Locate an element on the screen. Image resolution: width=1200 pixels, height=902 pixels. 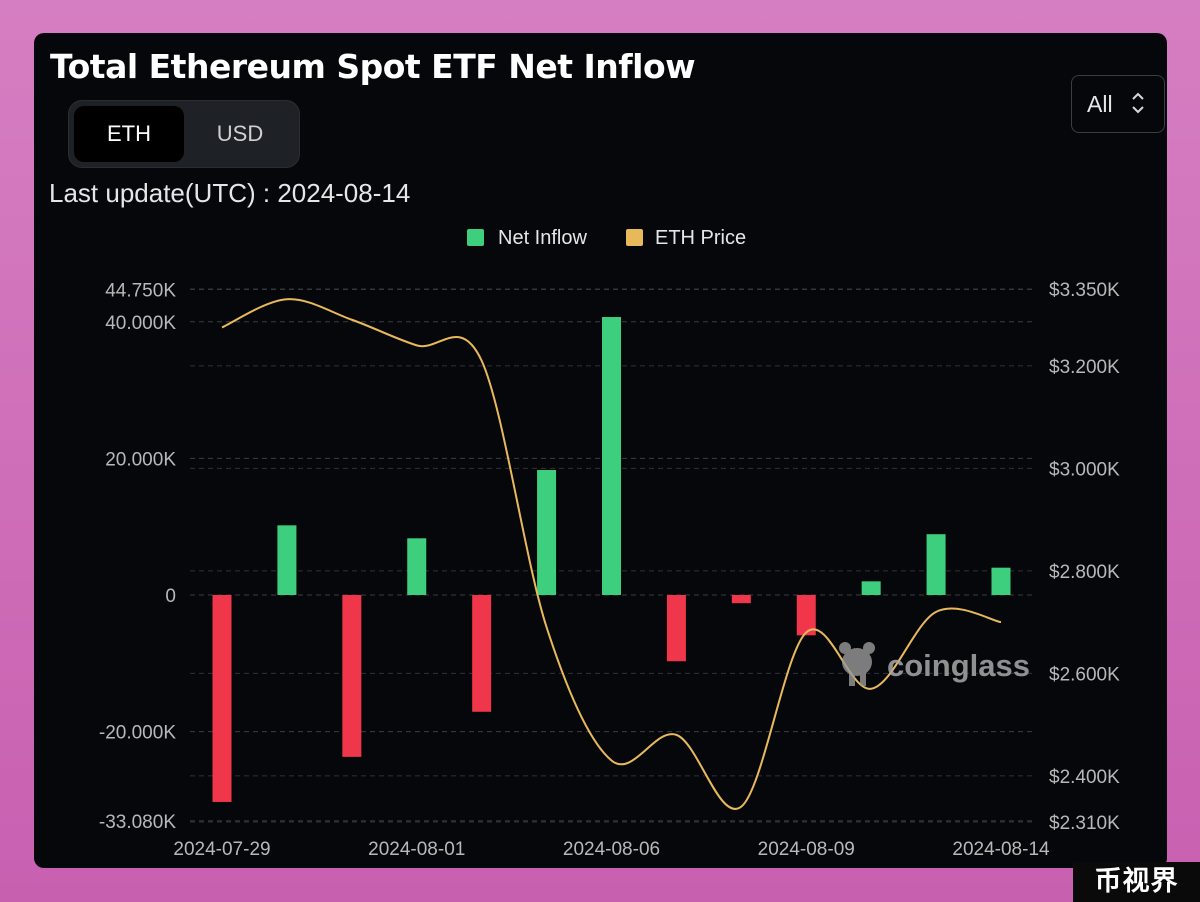
unit-toggle: ETH USD is located at coordinates (184, 134).